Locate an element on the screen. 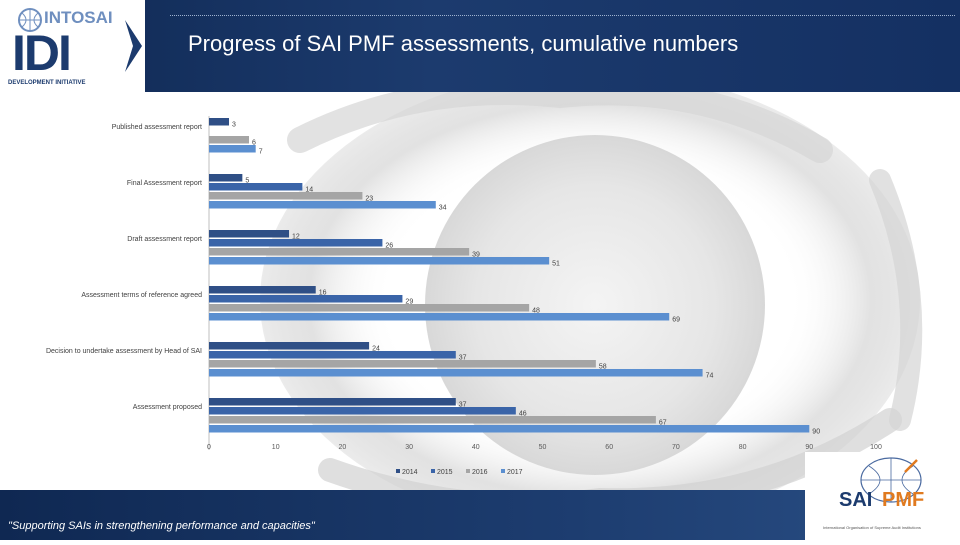 The height and width of the screenshot is (545, 960). legend-swatch-2014 is located at coordinates (398, 471).